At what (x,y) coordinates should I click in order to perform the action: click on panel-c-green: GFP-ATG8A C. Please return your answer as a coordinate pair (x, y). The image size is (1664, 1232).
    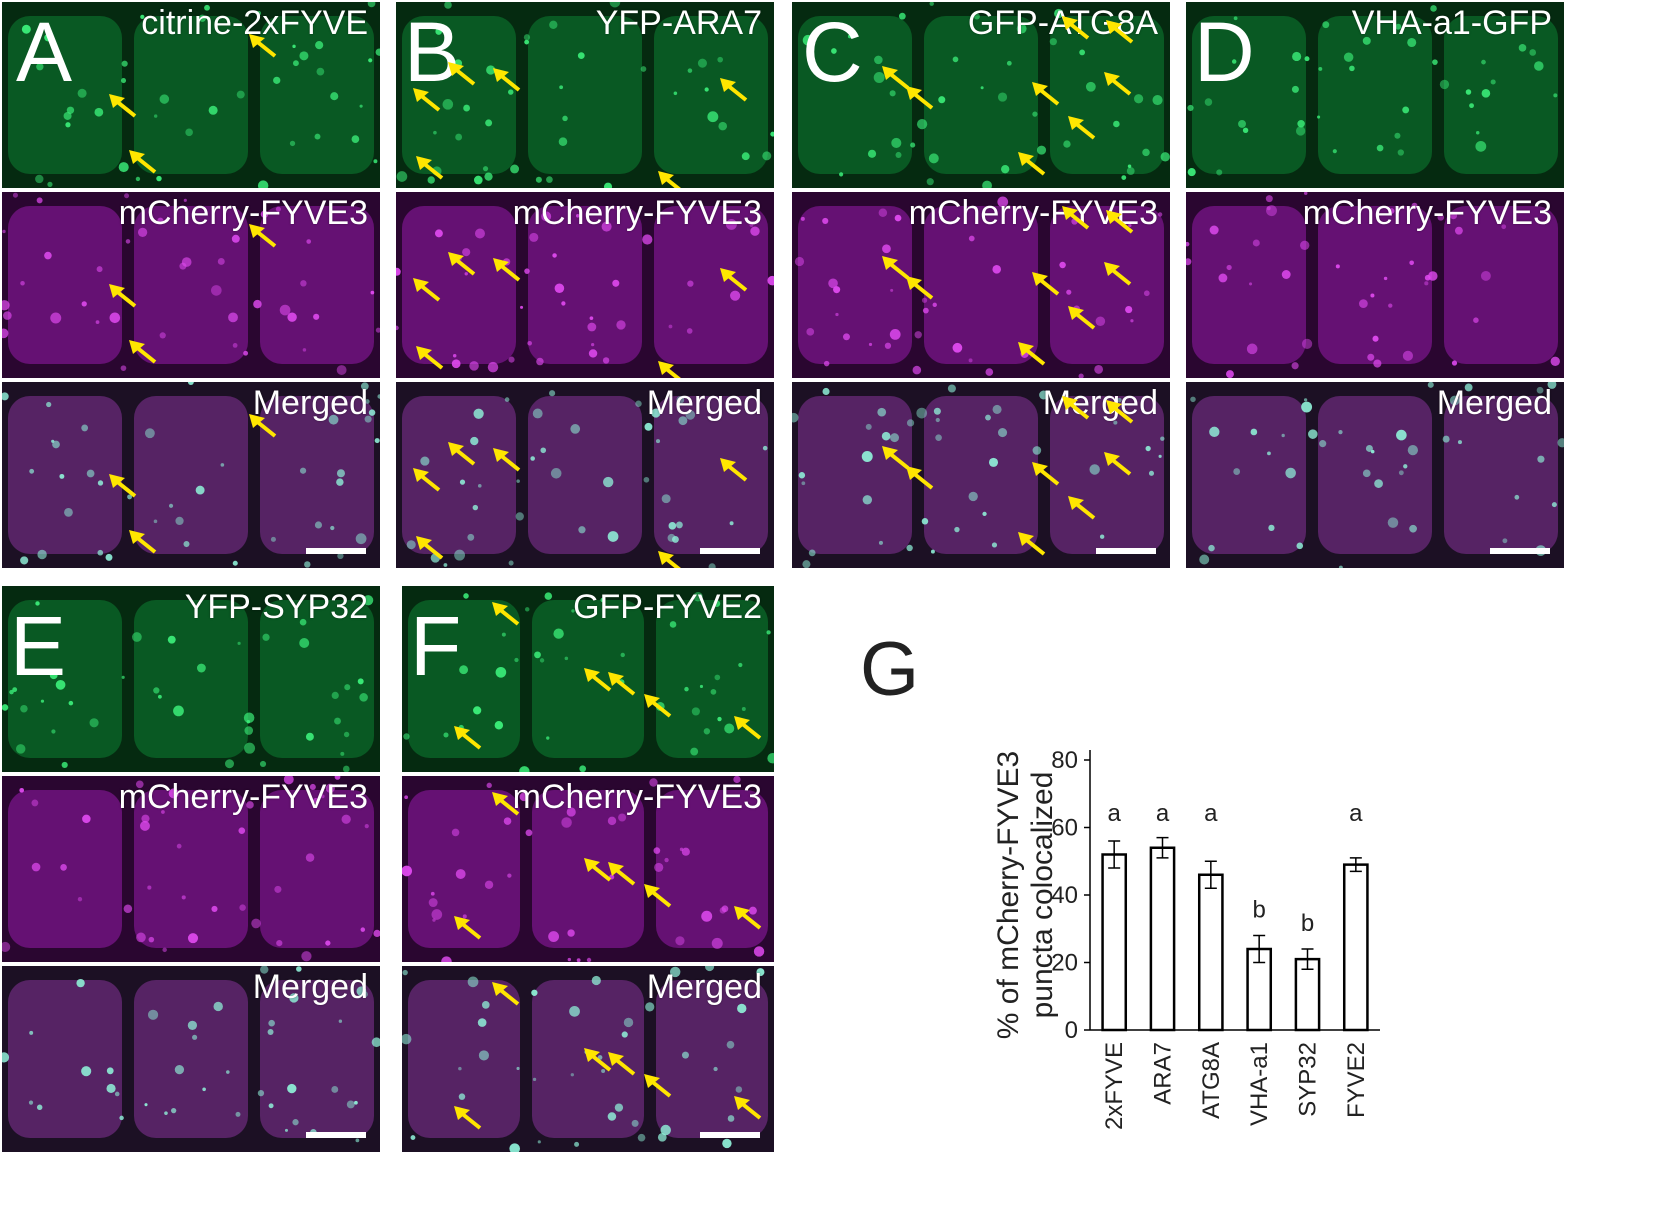
    Looking at the image, I should click on (981, 95).